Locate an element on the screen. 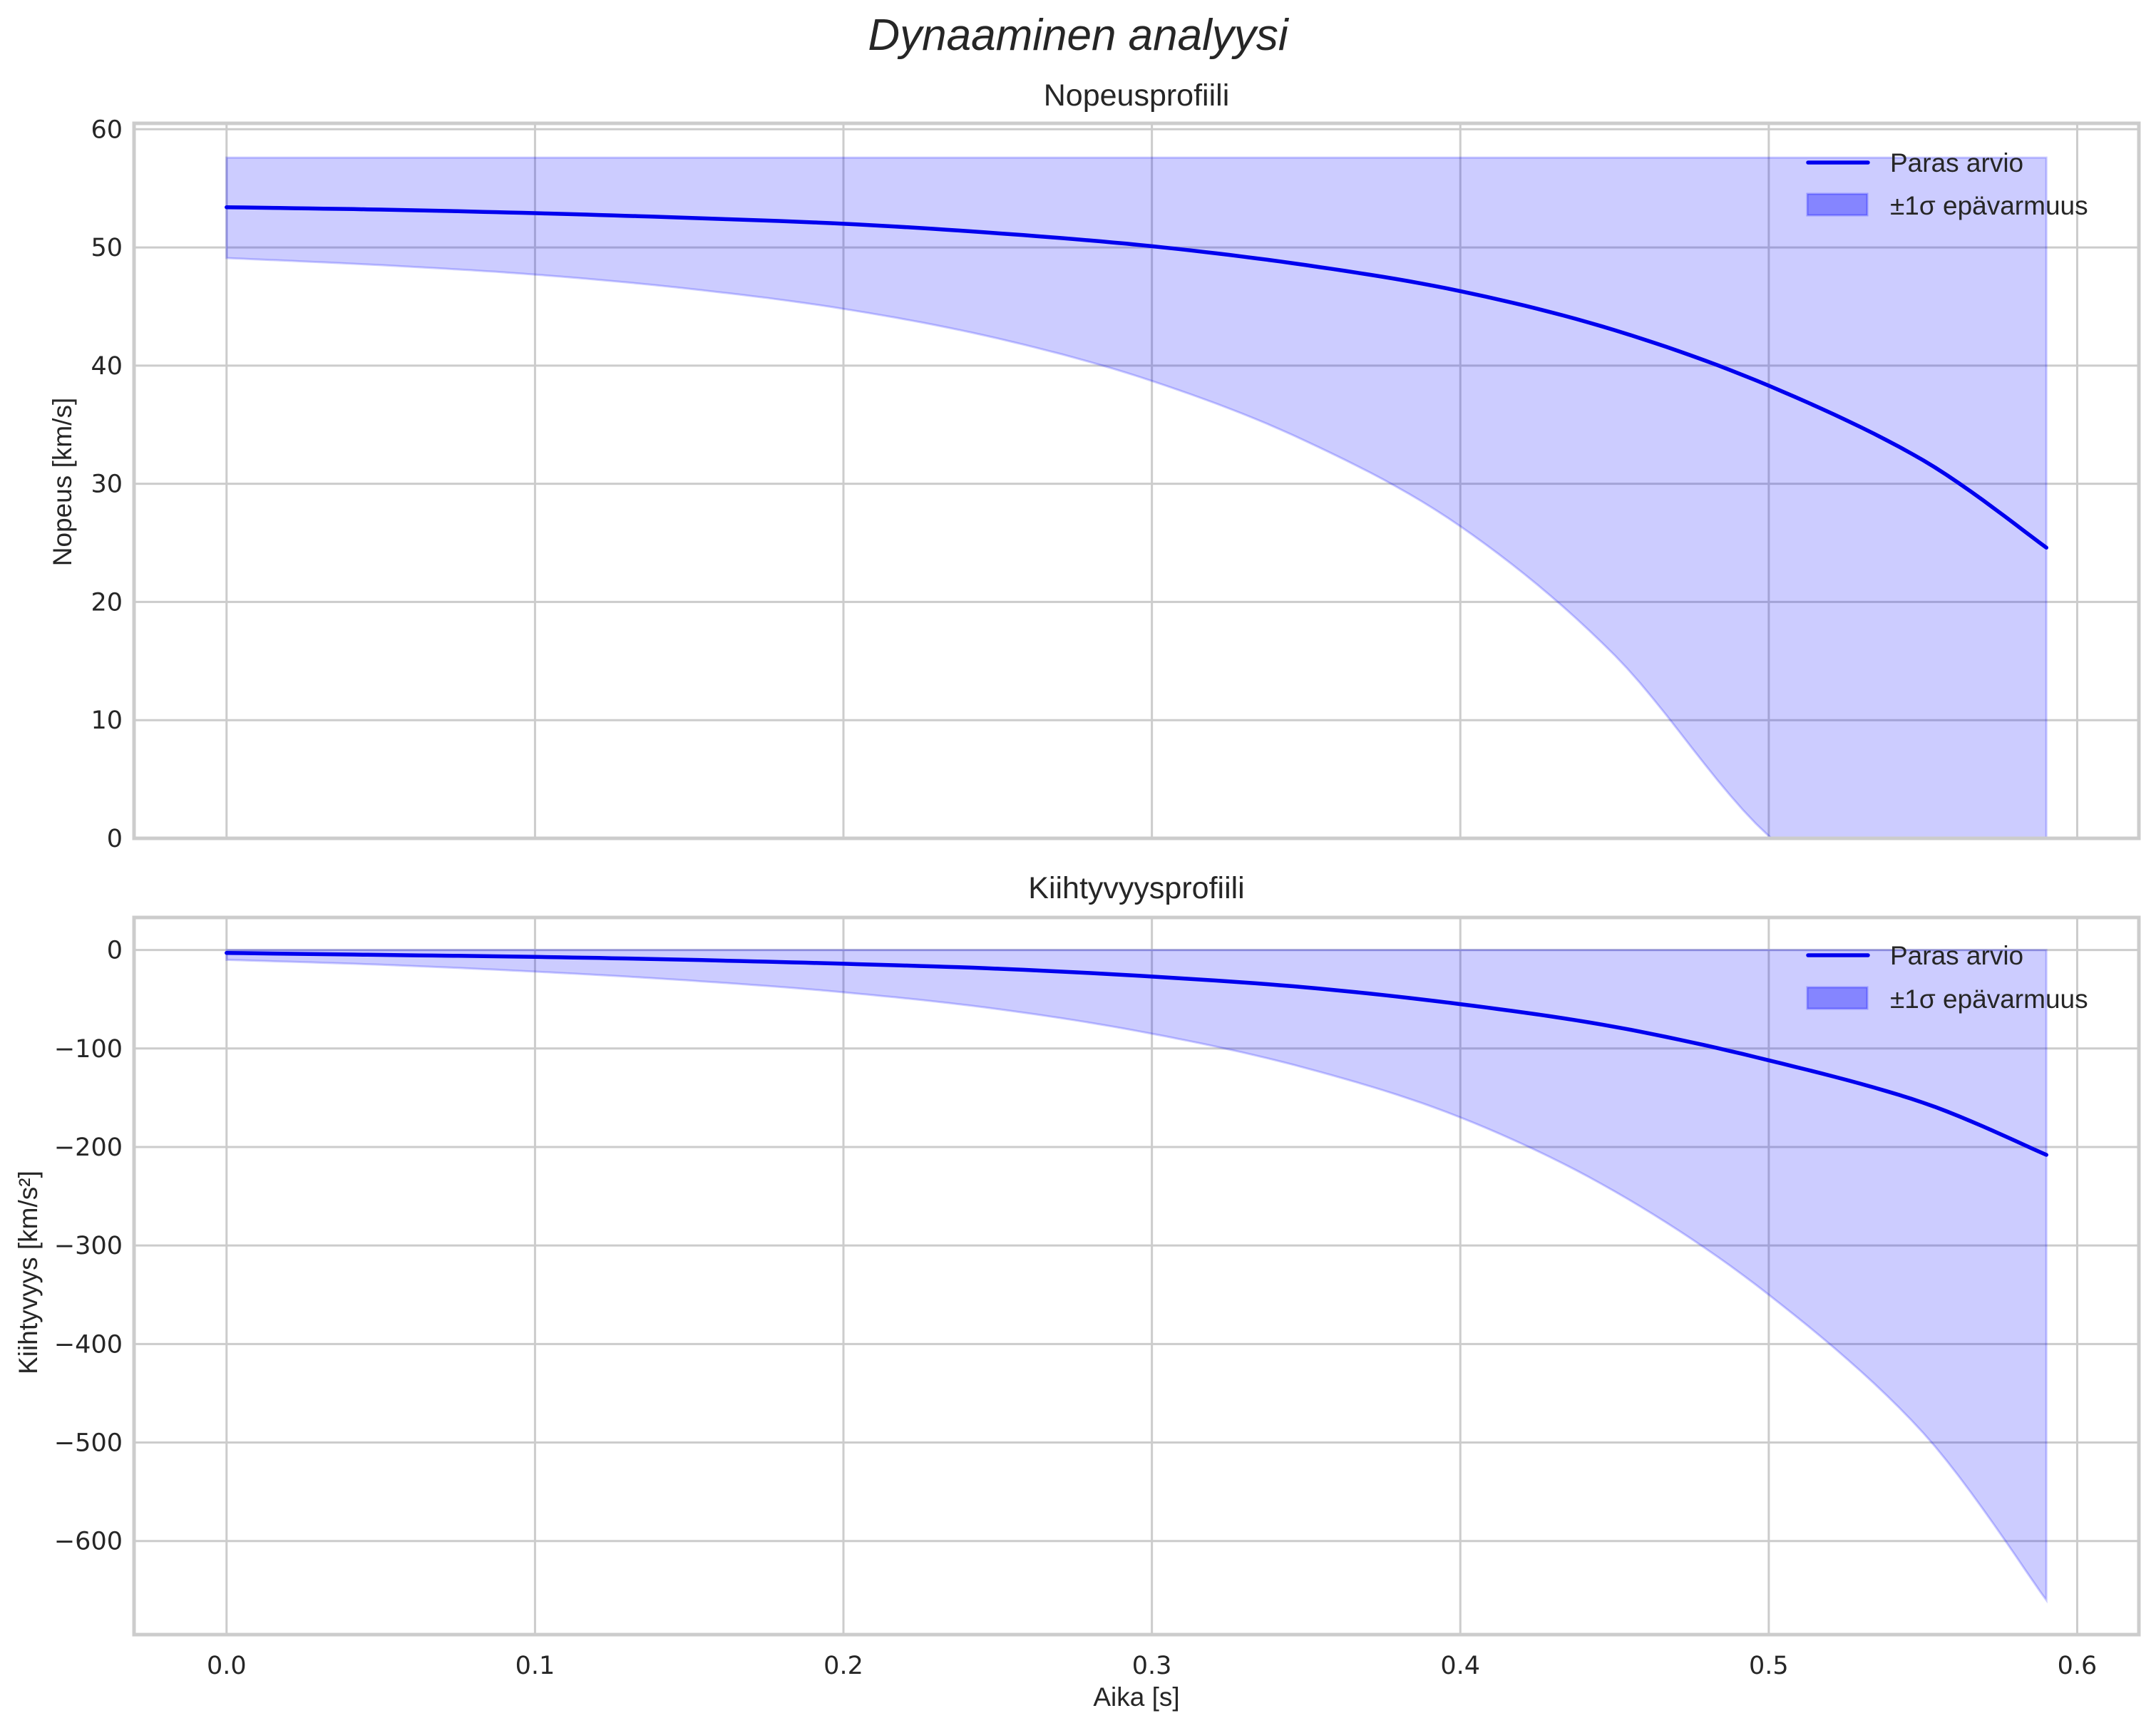  y-tick-label: 30 is located at coordinates (107, 484).